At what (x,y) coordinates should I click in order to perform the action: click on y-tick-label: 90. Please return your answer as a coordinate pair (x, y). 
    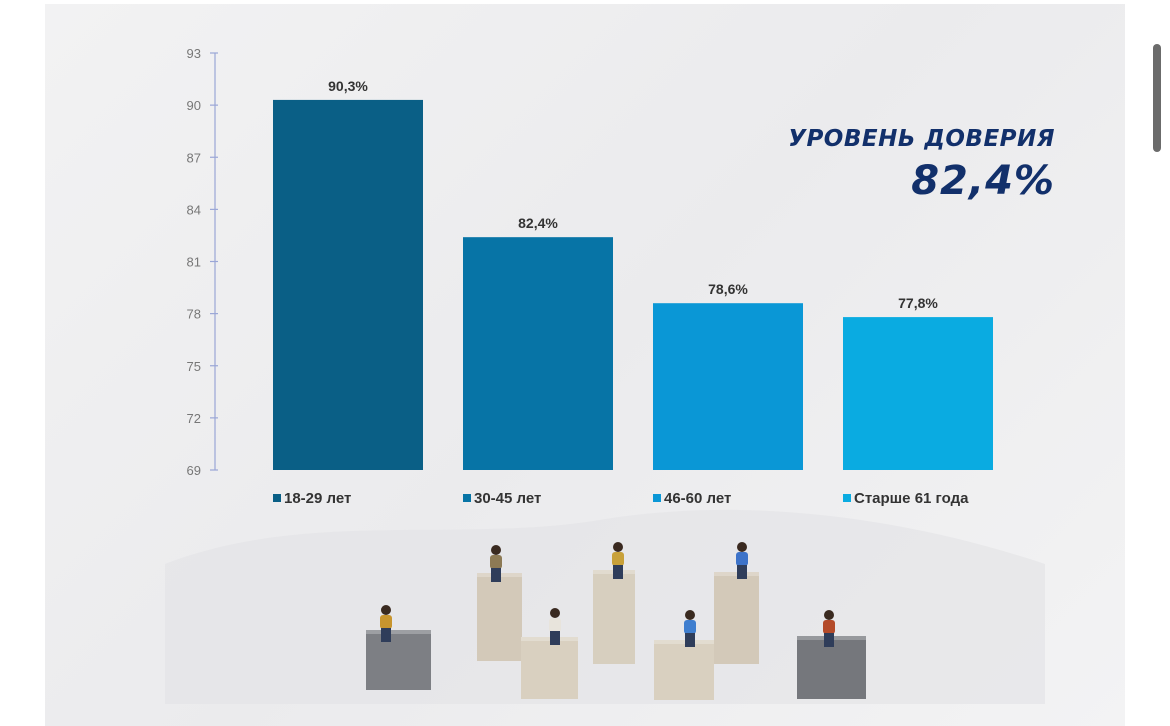
    Looking at the image, I should click on (194, 105).